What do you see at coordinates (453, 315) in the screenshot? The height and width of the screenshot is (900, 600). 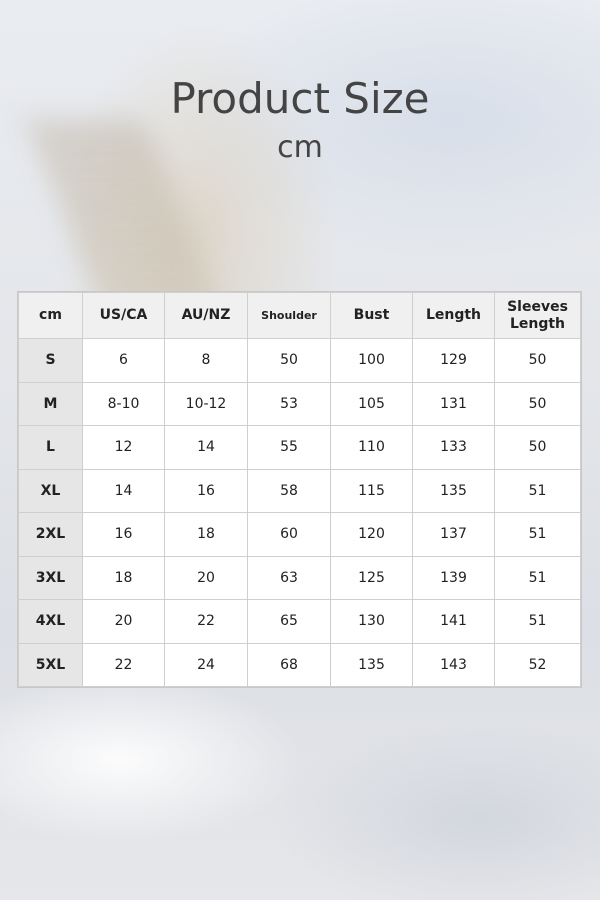 I see `column-header: Length` at bounding box center [453, 315].